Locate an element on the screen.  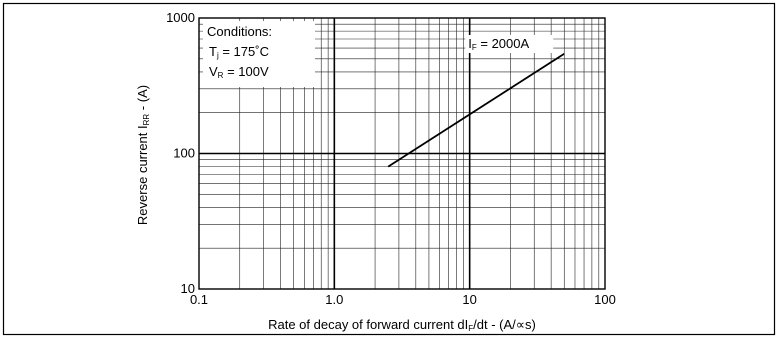
x-tick-label: 100 is located at coordinates (605, 299).